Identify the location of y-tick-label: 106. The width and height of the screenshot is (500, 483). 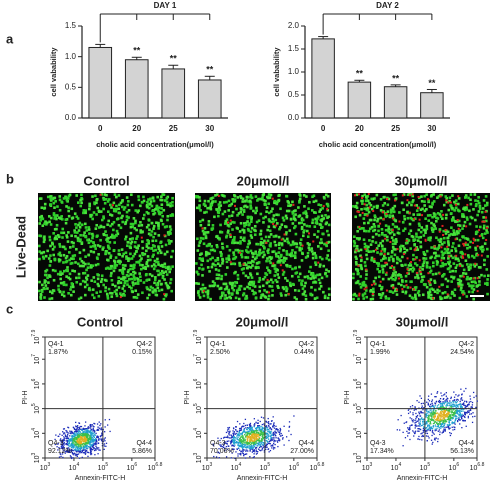
(36, 383).